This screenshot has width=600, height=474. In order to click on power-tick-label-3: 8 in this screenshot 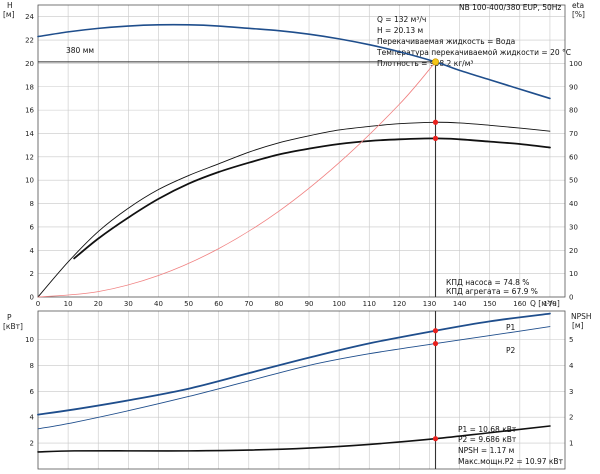, I will do `click(32, 366)`.